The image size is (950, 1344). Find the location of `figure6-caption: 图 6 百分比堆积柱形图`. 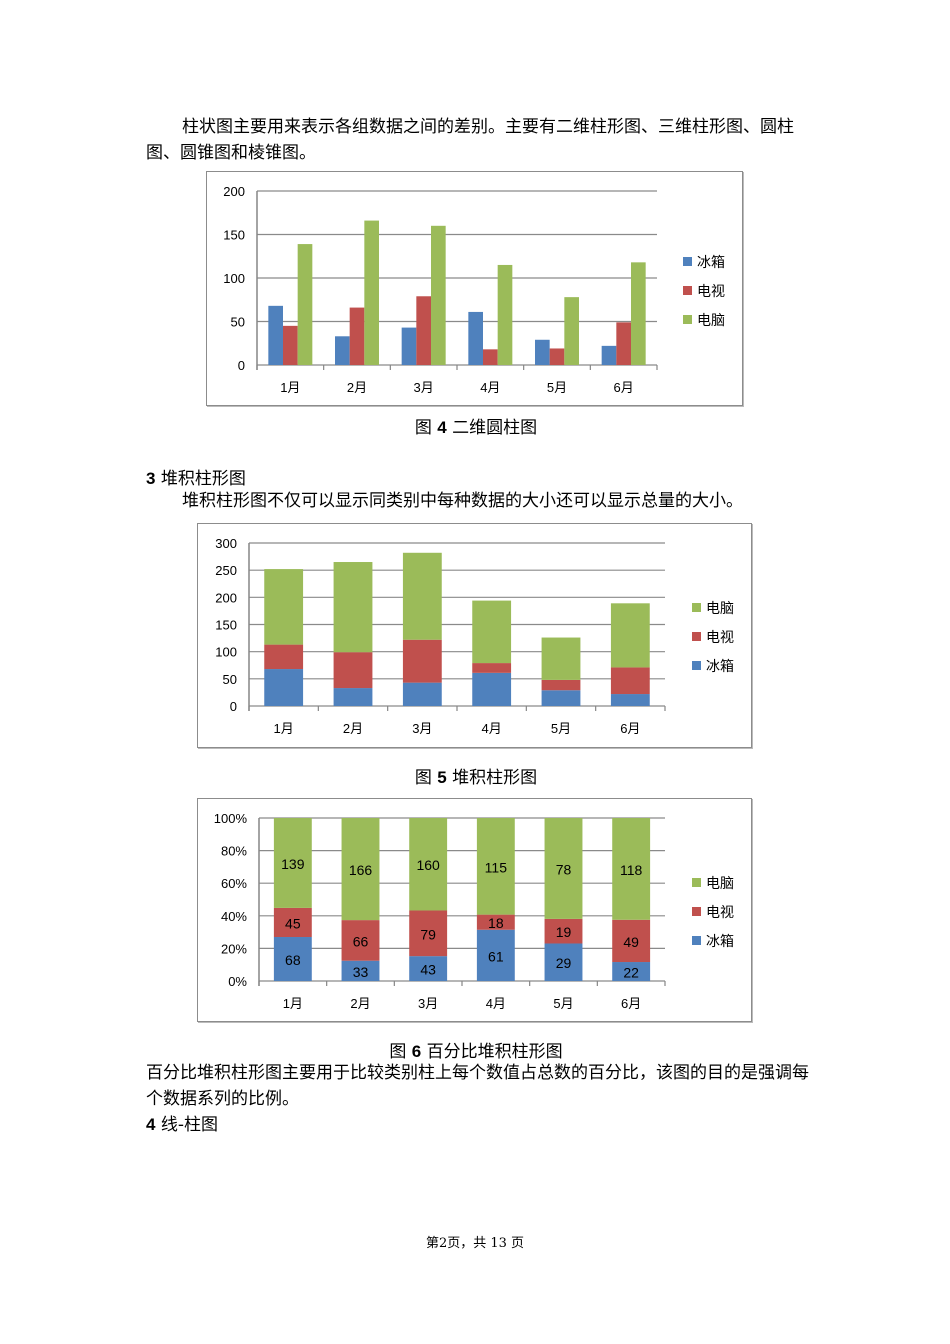

figure6-caption: 图 6 百分比堆积柱形图 is located at coordinates (476, 1049).